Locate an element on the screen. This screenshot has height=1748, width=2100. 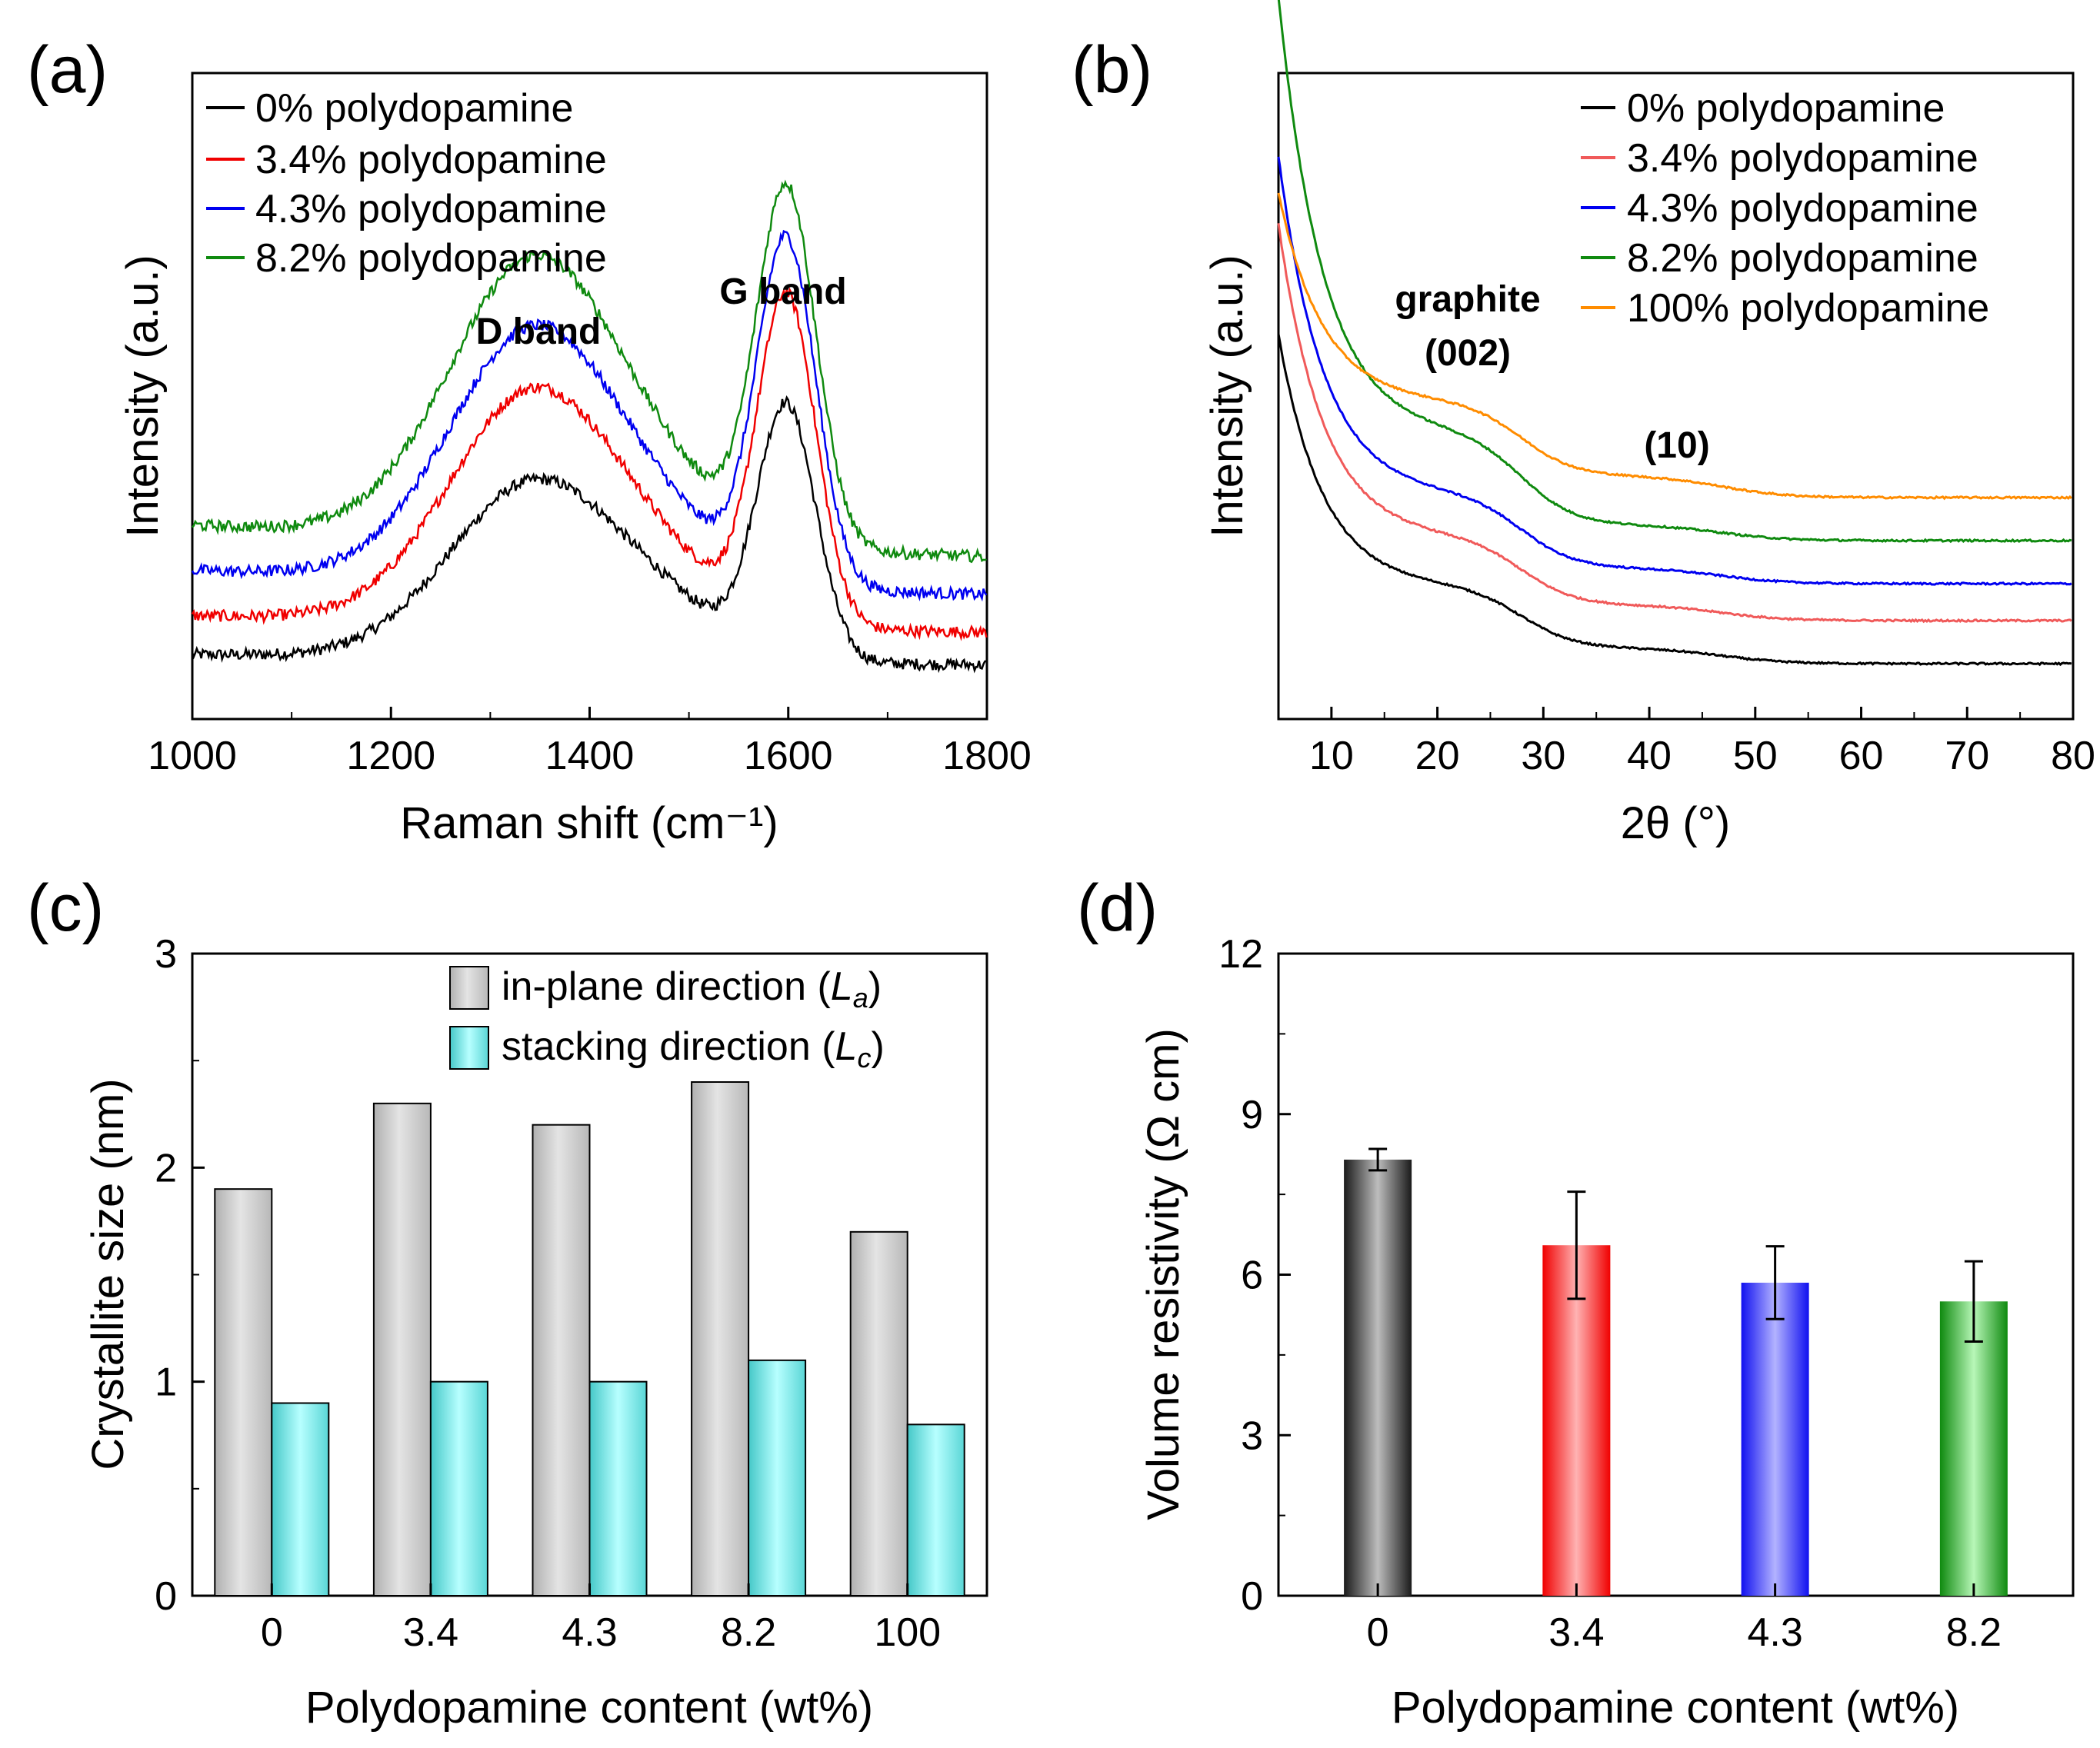
legend-item: in-plane direction (La) is located at coordinates (665, 989).